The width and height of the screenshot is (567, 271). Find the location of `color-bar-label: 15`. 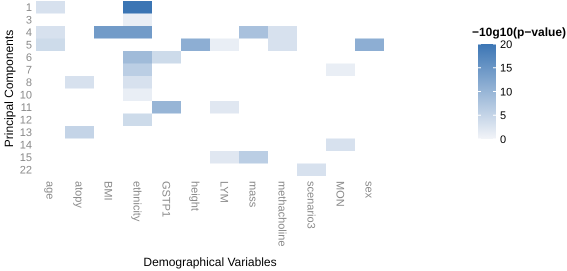

color-bar-label: 15 is located at coordinates (506, 68).